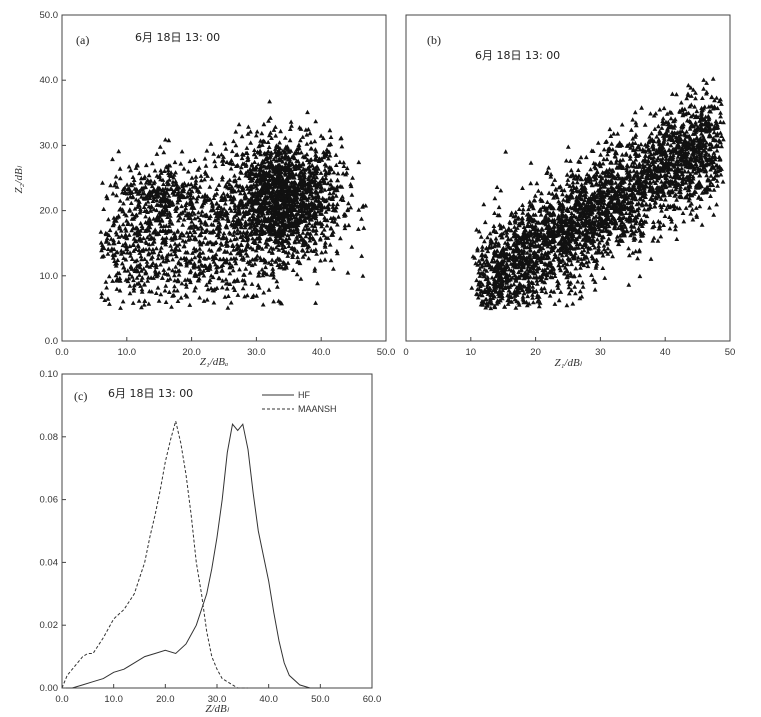 The height and width of the screenshot is (717, 761). Describe the element at coordinates (517, 55) in the screenshot. I see `panel-b-stamp: 6月 18日 13: 00` at that location.